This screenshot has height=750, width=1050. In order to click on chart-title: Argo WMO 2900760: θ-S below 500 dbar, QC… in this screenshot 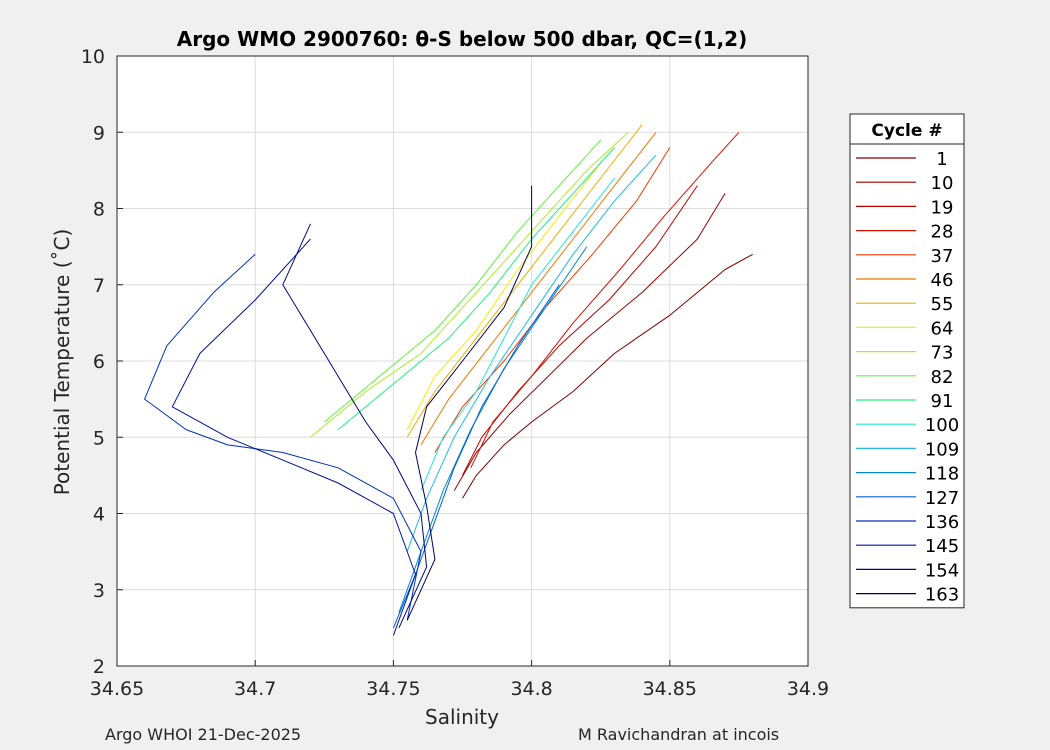, I will do `click(462, 39)`.